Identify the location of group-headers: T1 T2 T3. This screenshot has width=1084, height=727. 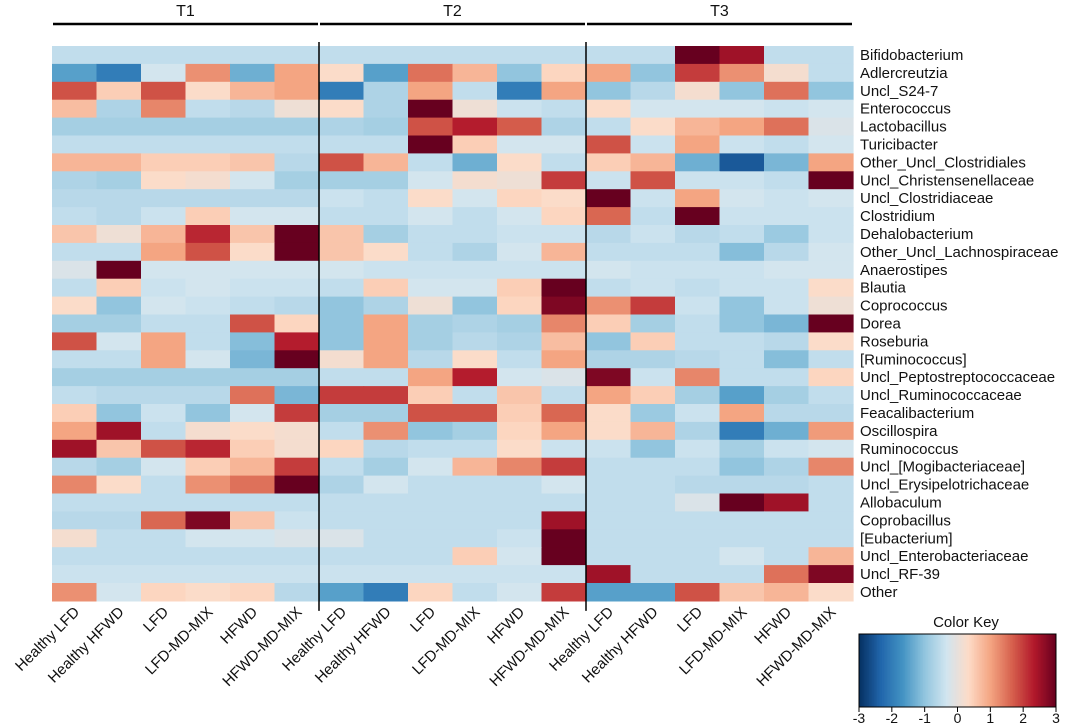
(452, 14).